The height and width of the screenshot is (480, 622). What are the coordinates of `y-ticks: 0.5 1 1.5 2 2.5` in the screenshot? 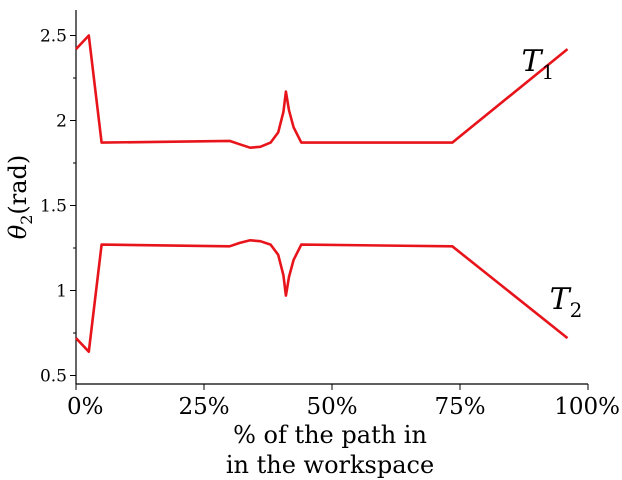 It's located at (58, 207).